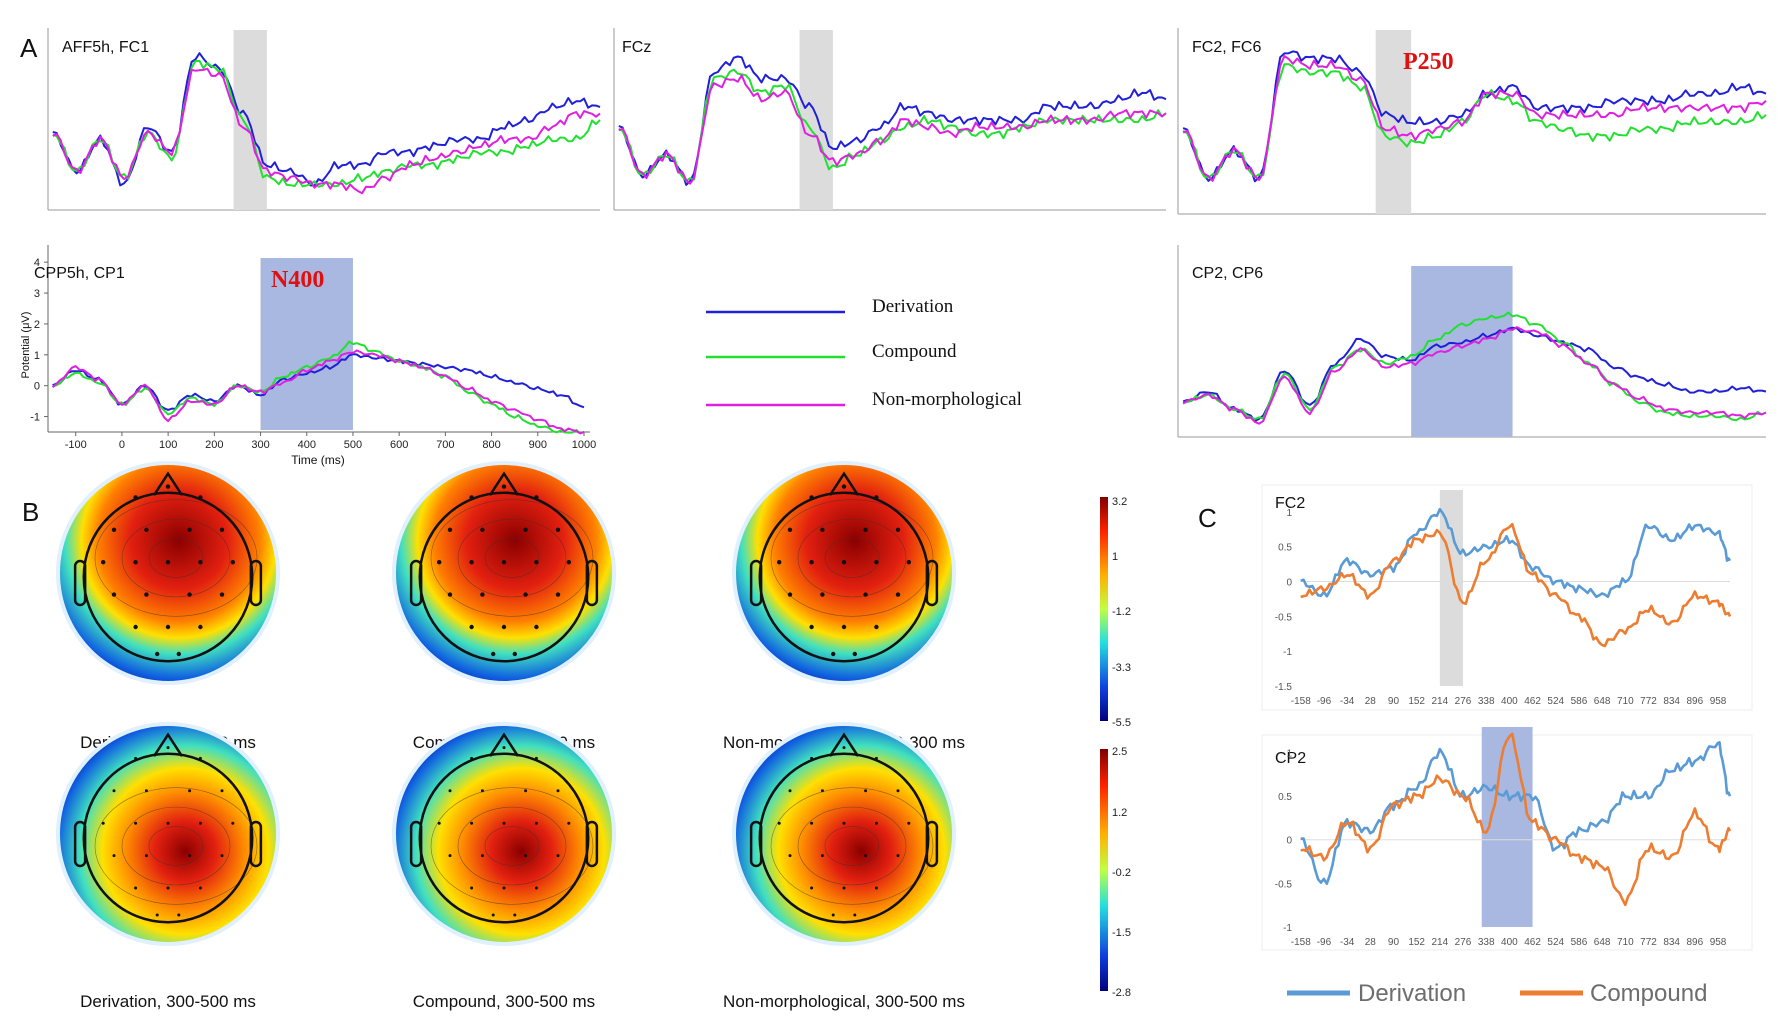  I want to click on plot-title: FC2, so click(1290, 503).